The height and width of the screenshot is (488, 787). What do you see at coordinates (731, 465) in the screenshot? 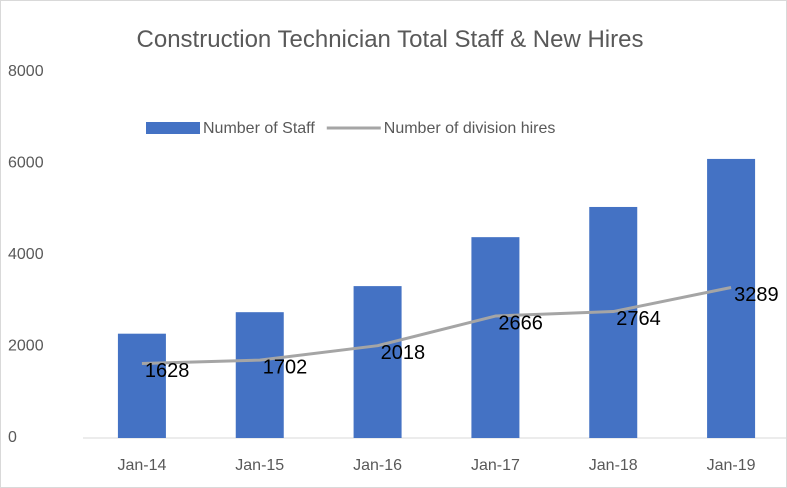
I see `x-tick-label: Jan-19` at bounding box center [731, 465].